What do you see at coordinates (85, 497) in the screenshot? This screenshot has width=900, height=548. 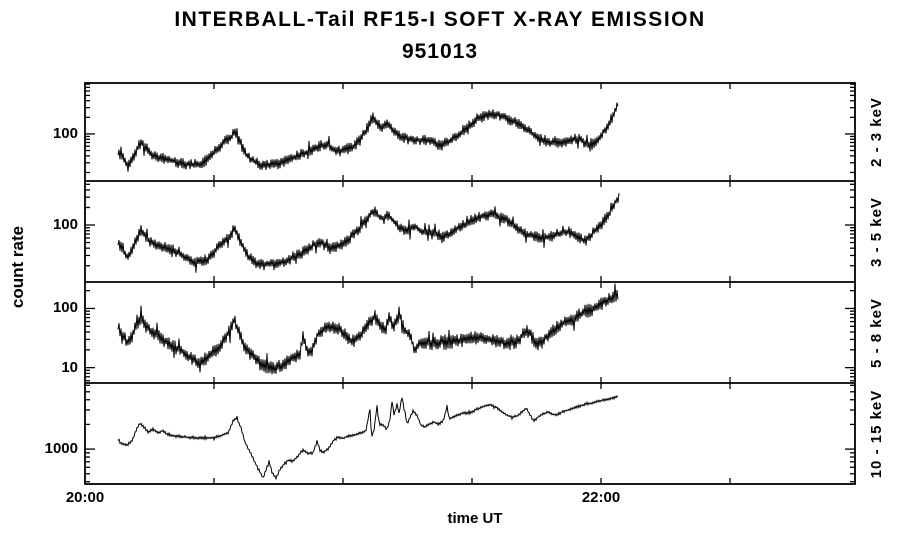 I see `x-tick-label: 20:00` at bounding box center [85, 497].